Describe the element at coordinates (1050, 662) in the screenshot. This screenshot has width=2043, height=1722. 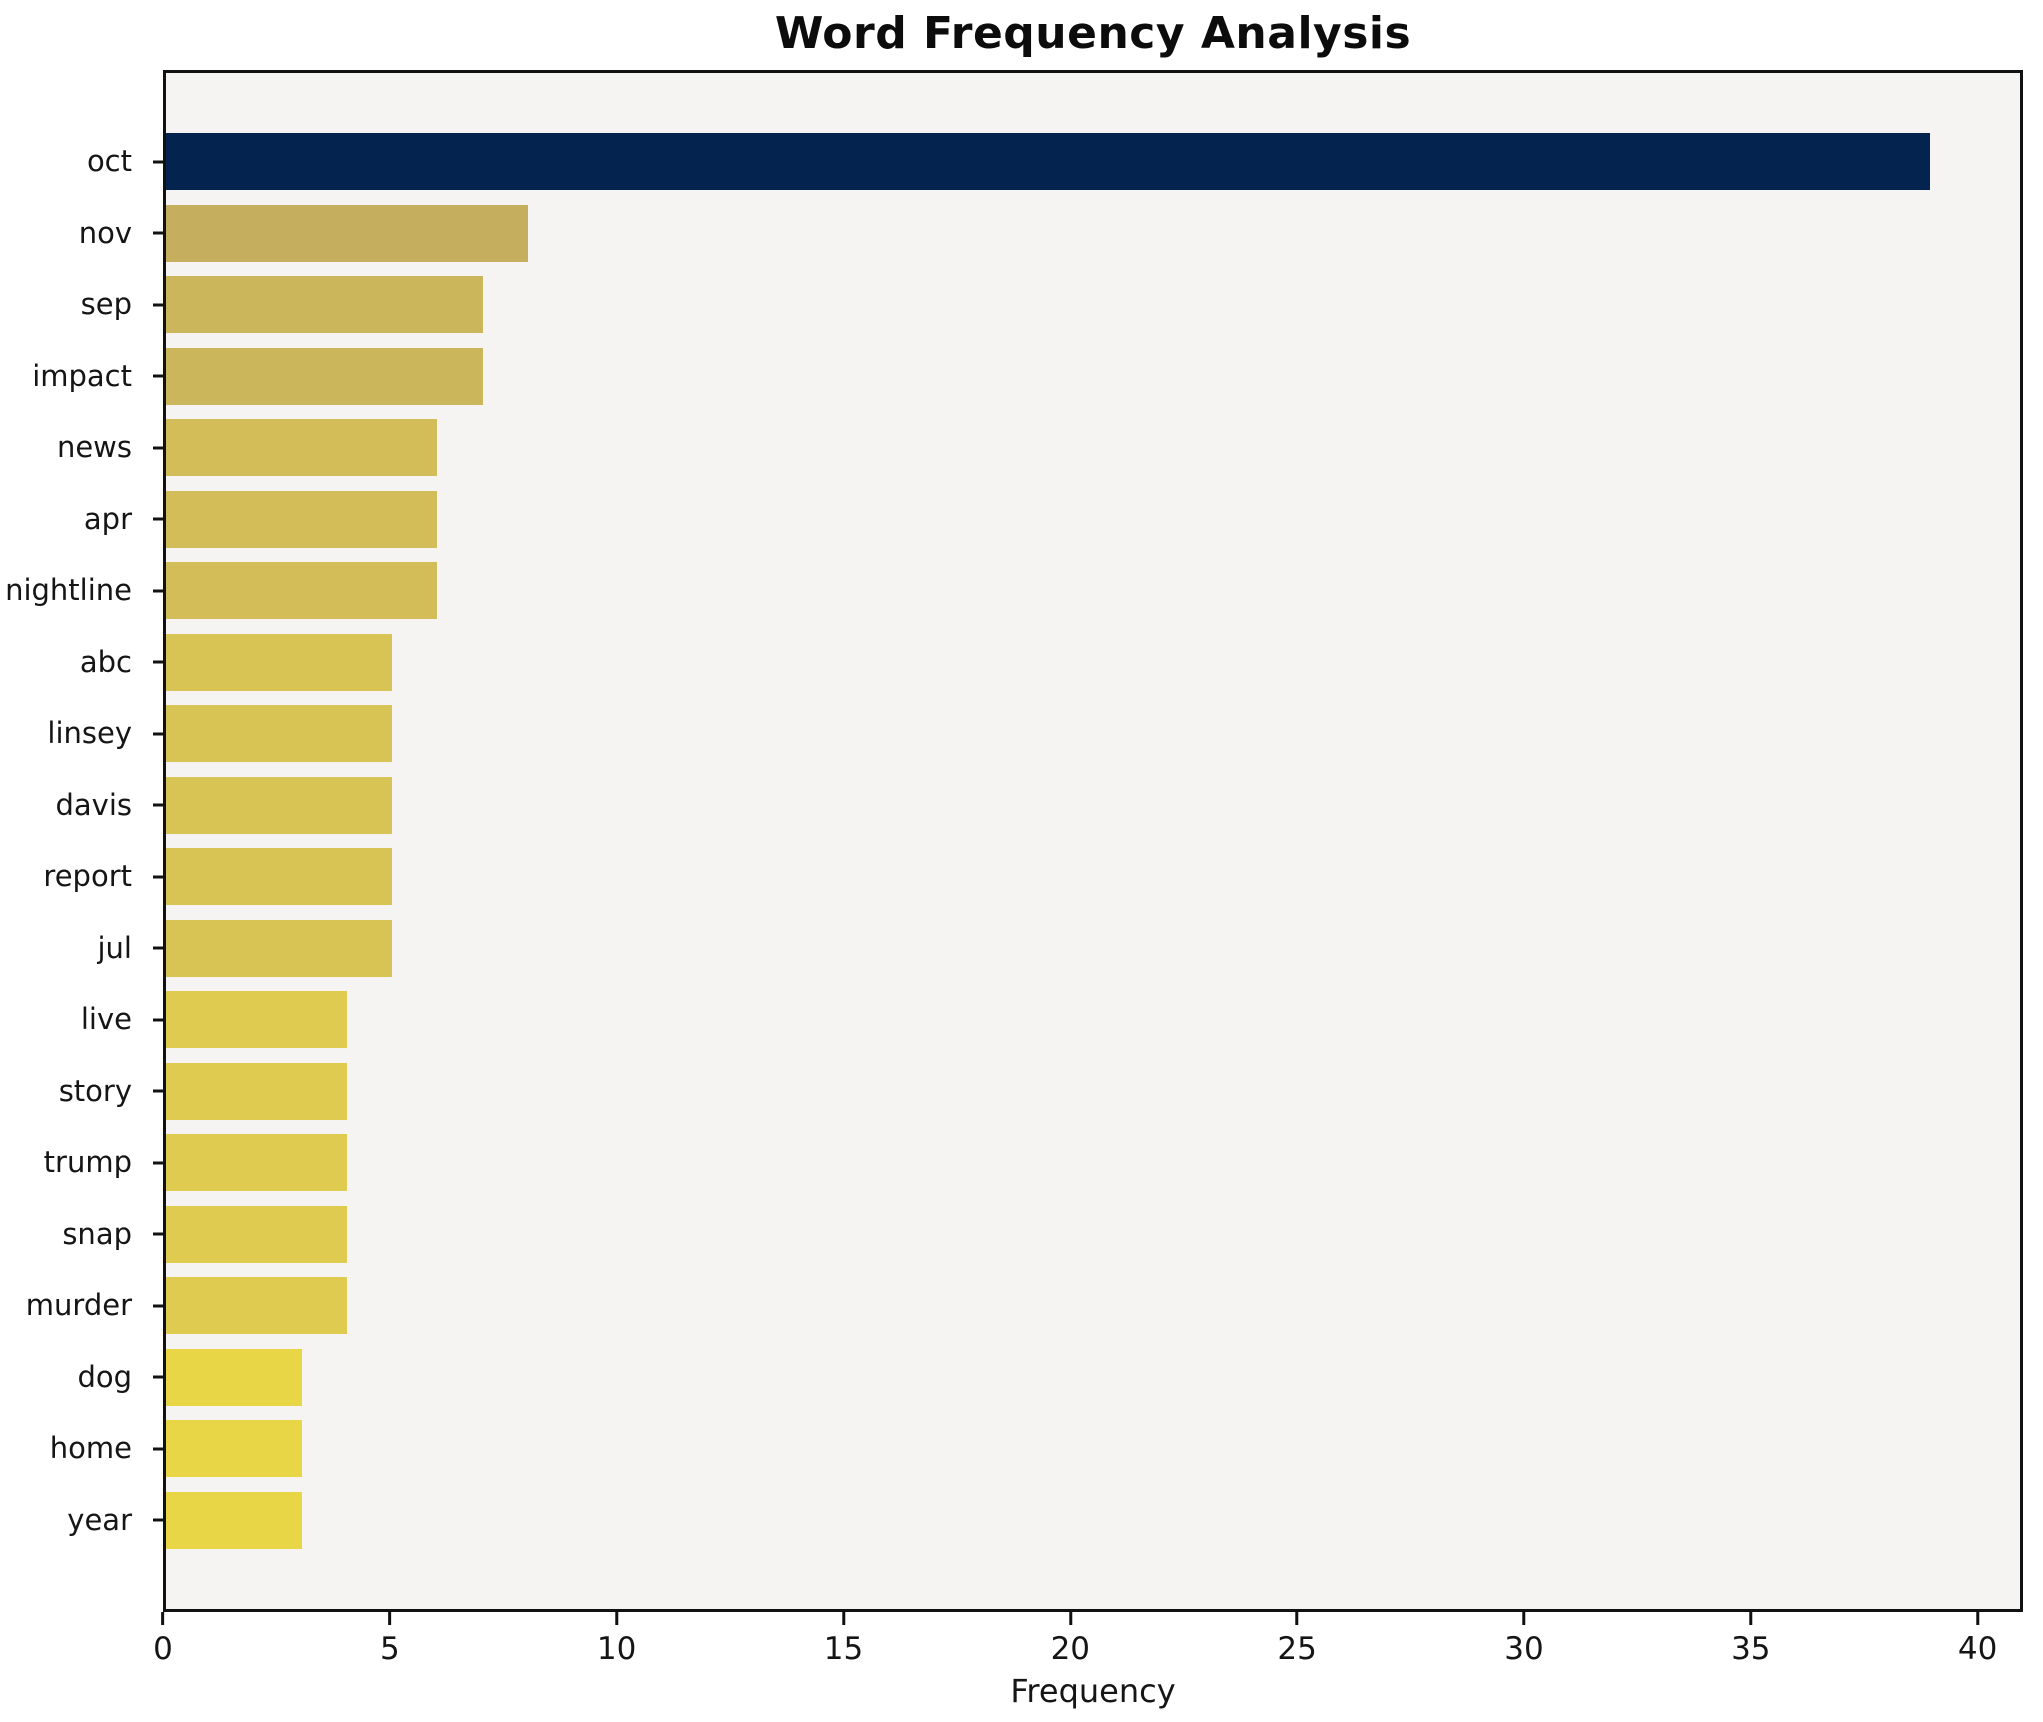
I see `bar-row: abc` at that location.